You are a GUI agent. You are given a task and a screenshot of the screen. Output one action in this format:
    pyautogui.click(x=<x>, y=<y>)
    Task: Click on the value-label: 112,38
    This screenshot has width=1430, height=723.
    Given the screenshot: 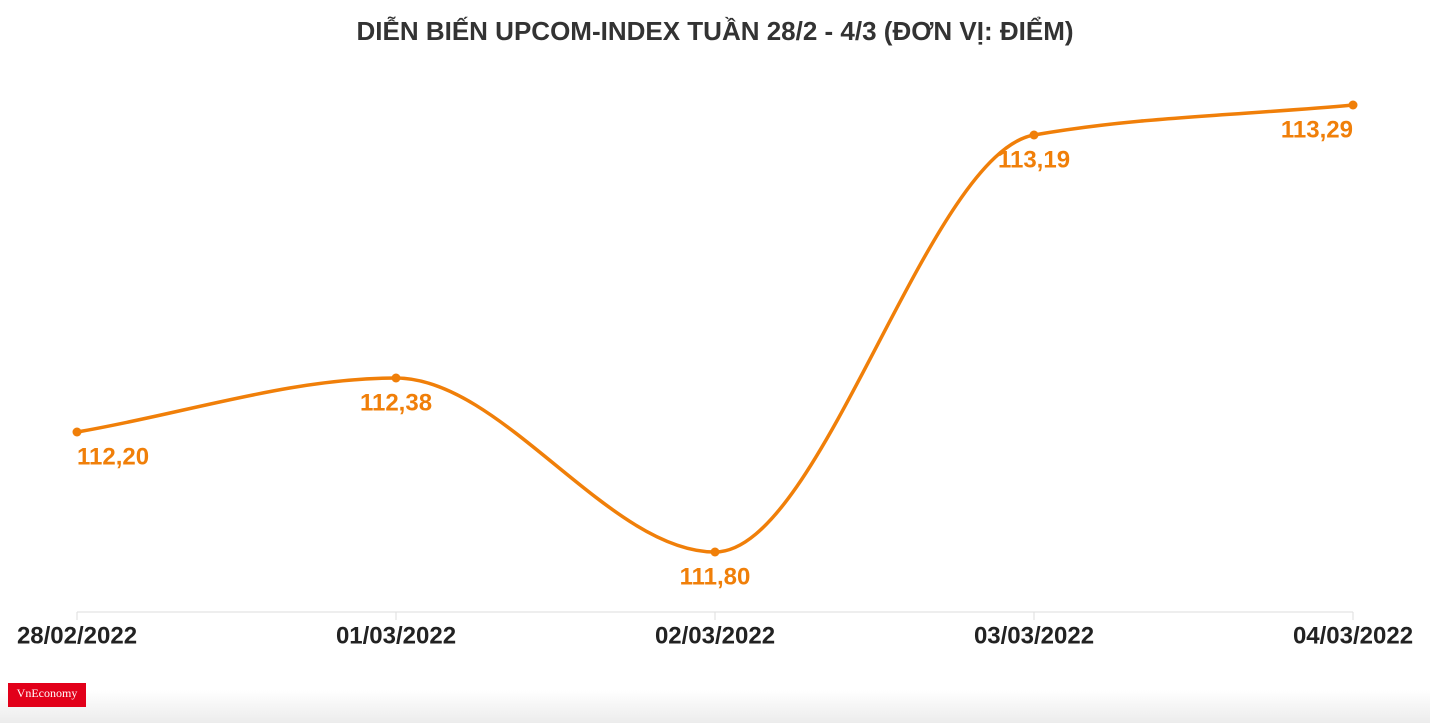 What is the action you would take?
    pyautogui.click(x=396, y=402)
    